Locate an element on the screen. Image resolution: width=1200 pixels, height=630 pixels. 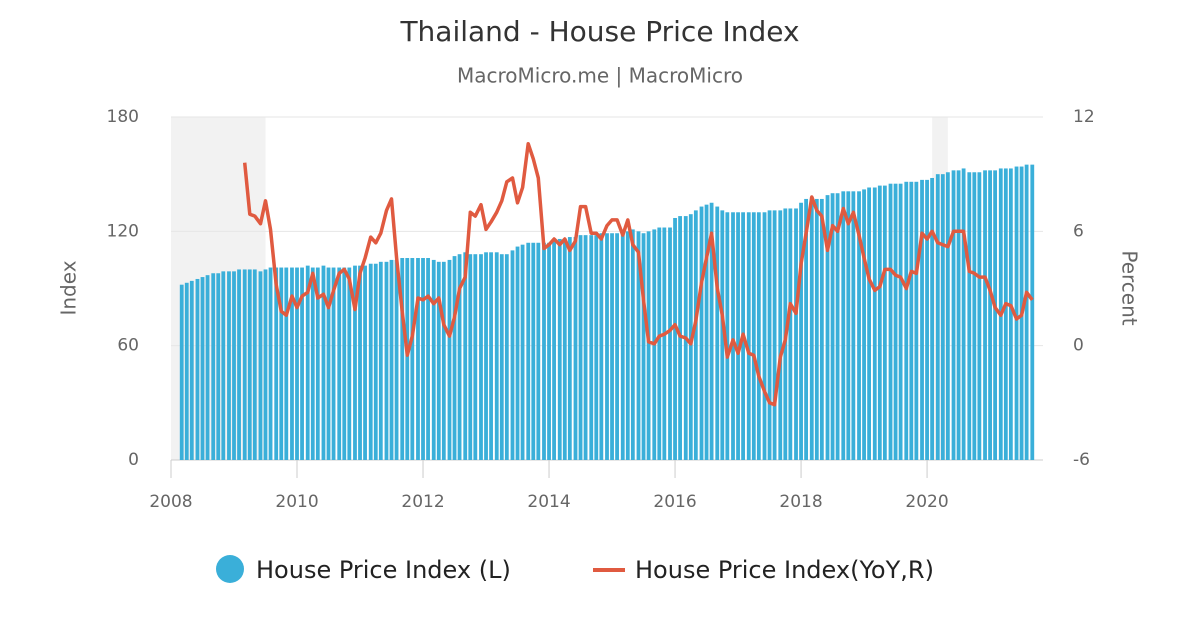
y-axis-label: Index is located at coordinates (69, 287).